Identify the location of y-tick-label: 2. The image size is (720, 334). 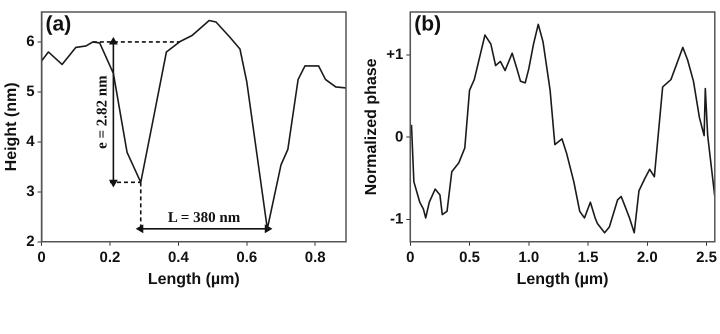
(30, 241).